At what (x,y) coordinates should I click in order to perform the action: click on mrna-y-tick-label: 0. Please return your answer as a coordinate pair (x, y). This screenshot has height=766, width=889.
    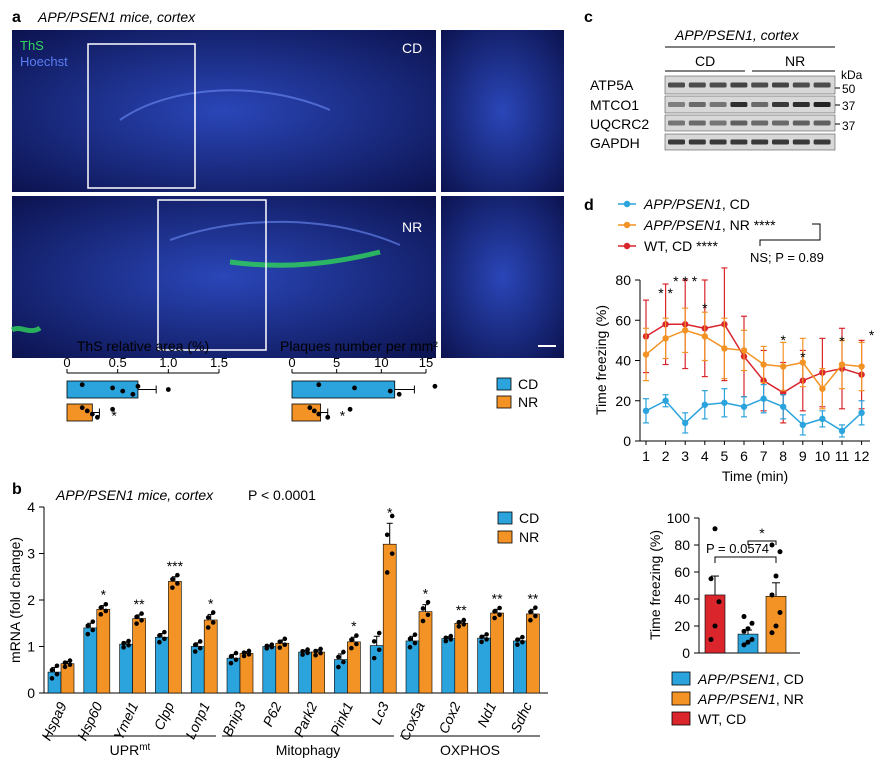
    Looking at the image, I should click on (31, 693).